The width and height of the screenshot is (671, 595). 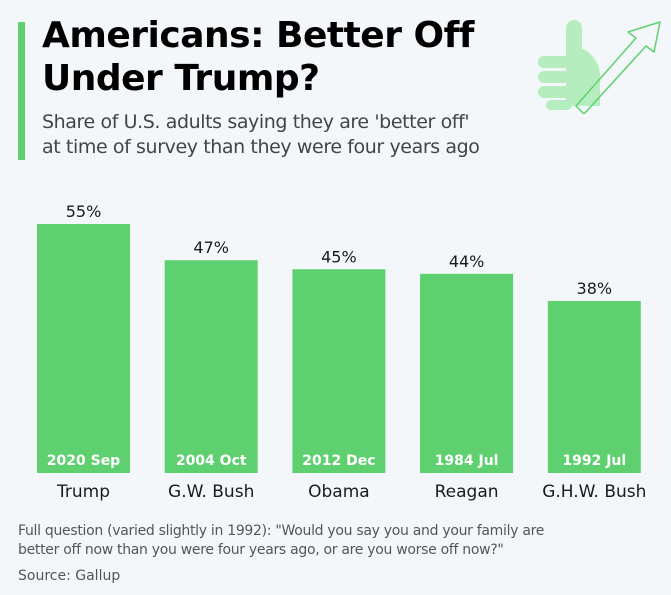 I want to click on title-line-1: Americans: Better Off, so click(x=258, y=35).